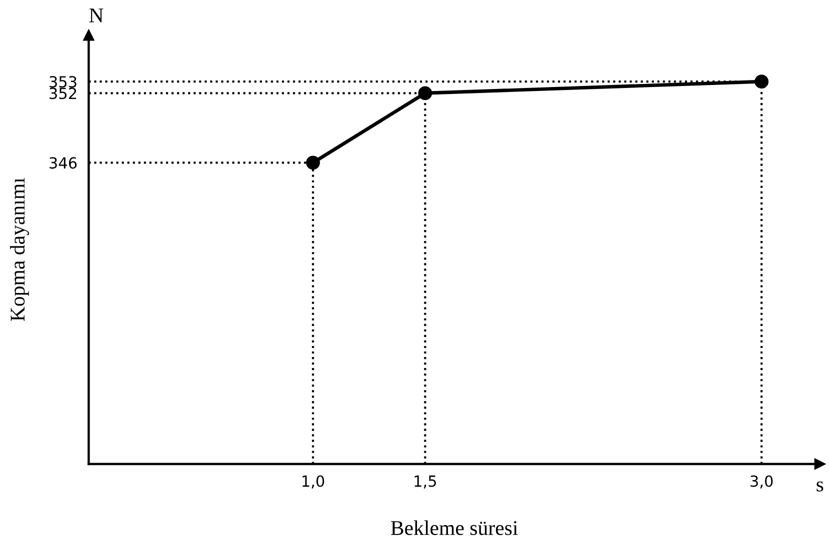 The image size is (829, 559). I want to click on y-tick-label: 346, so click(63, 163).